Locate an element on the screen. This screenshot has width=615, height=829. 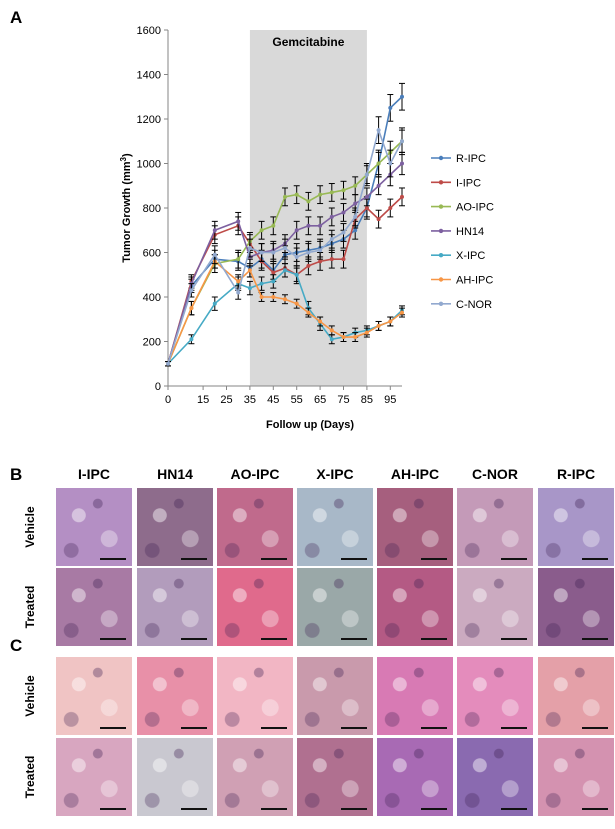
legend-entry: I-IPC is located at coordinates (468, 183).